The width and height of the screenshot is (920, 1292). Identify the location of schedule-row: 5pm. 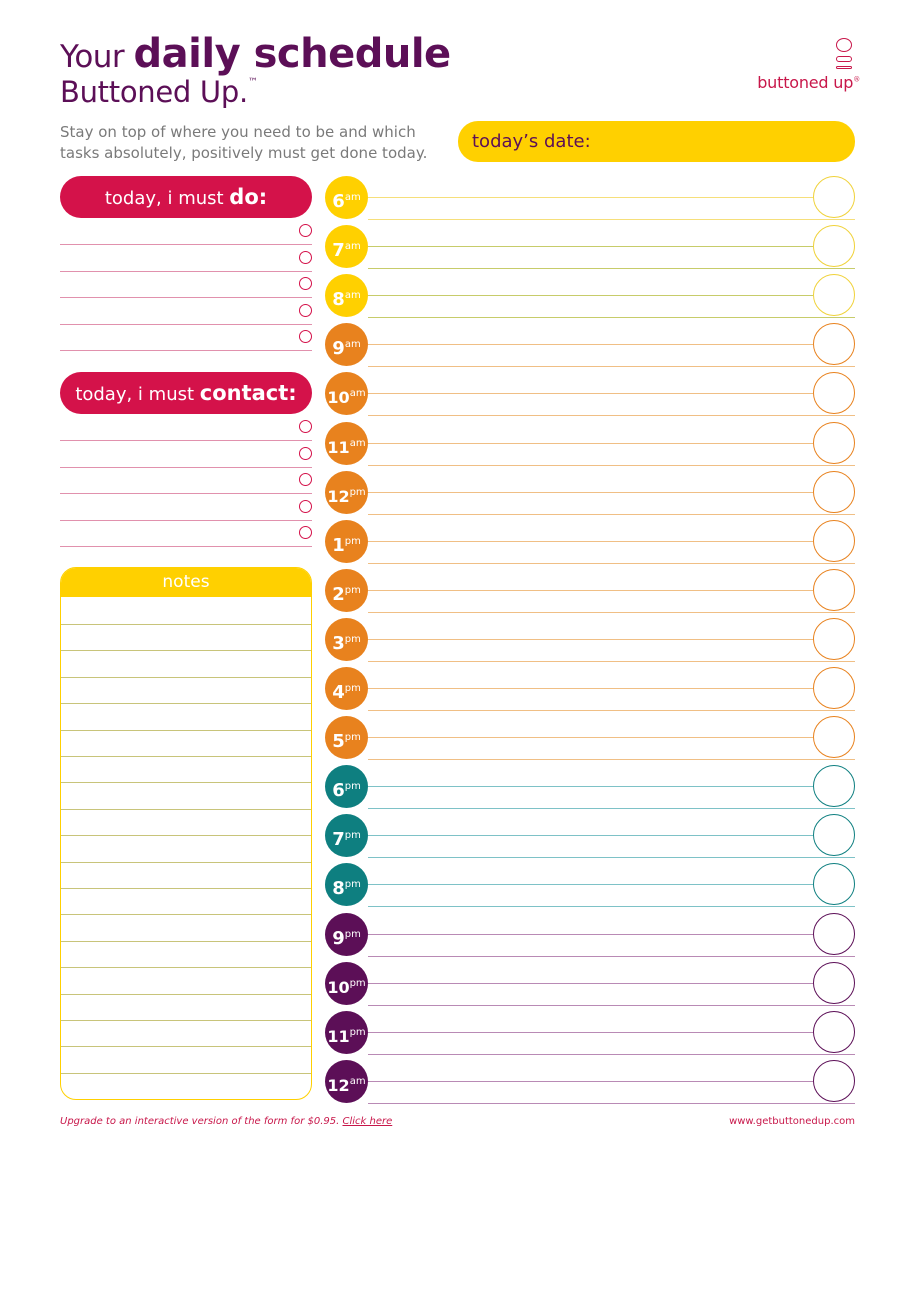
(590, 740).